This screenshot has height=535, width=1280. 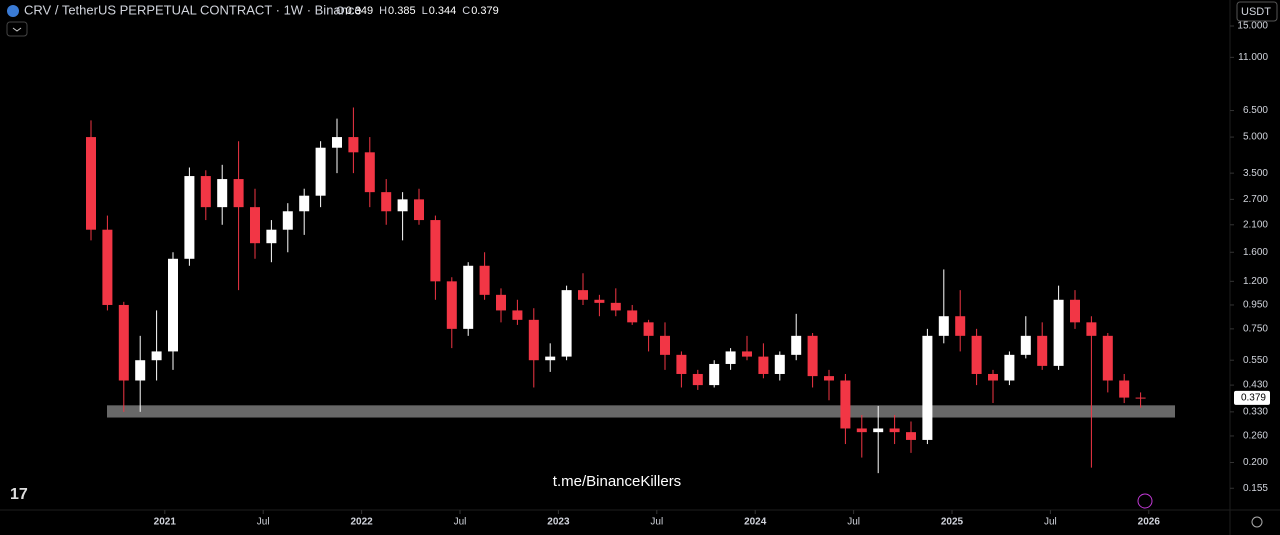 I want to click on y-tick-label: 1.600, so click(x=1255, y=252).